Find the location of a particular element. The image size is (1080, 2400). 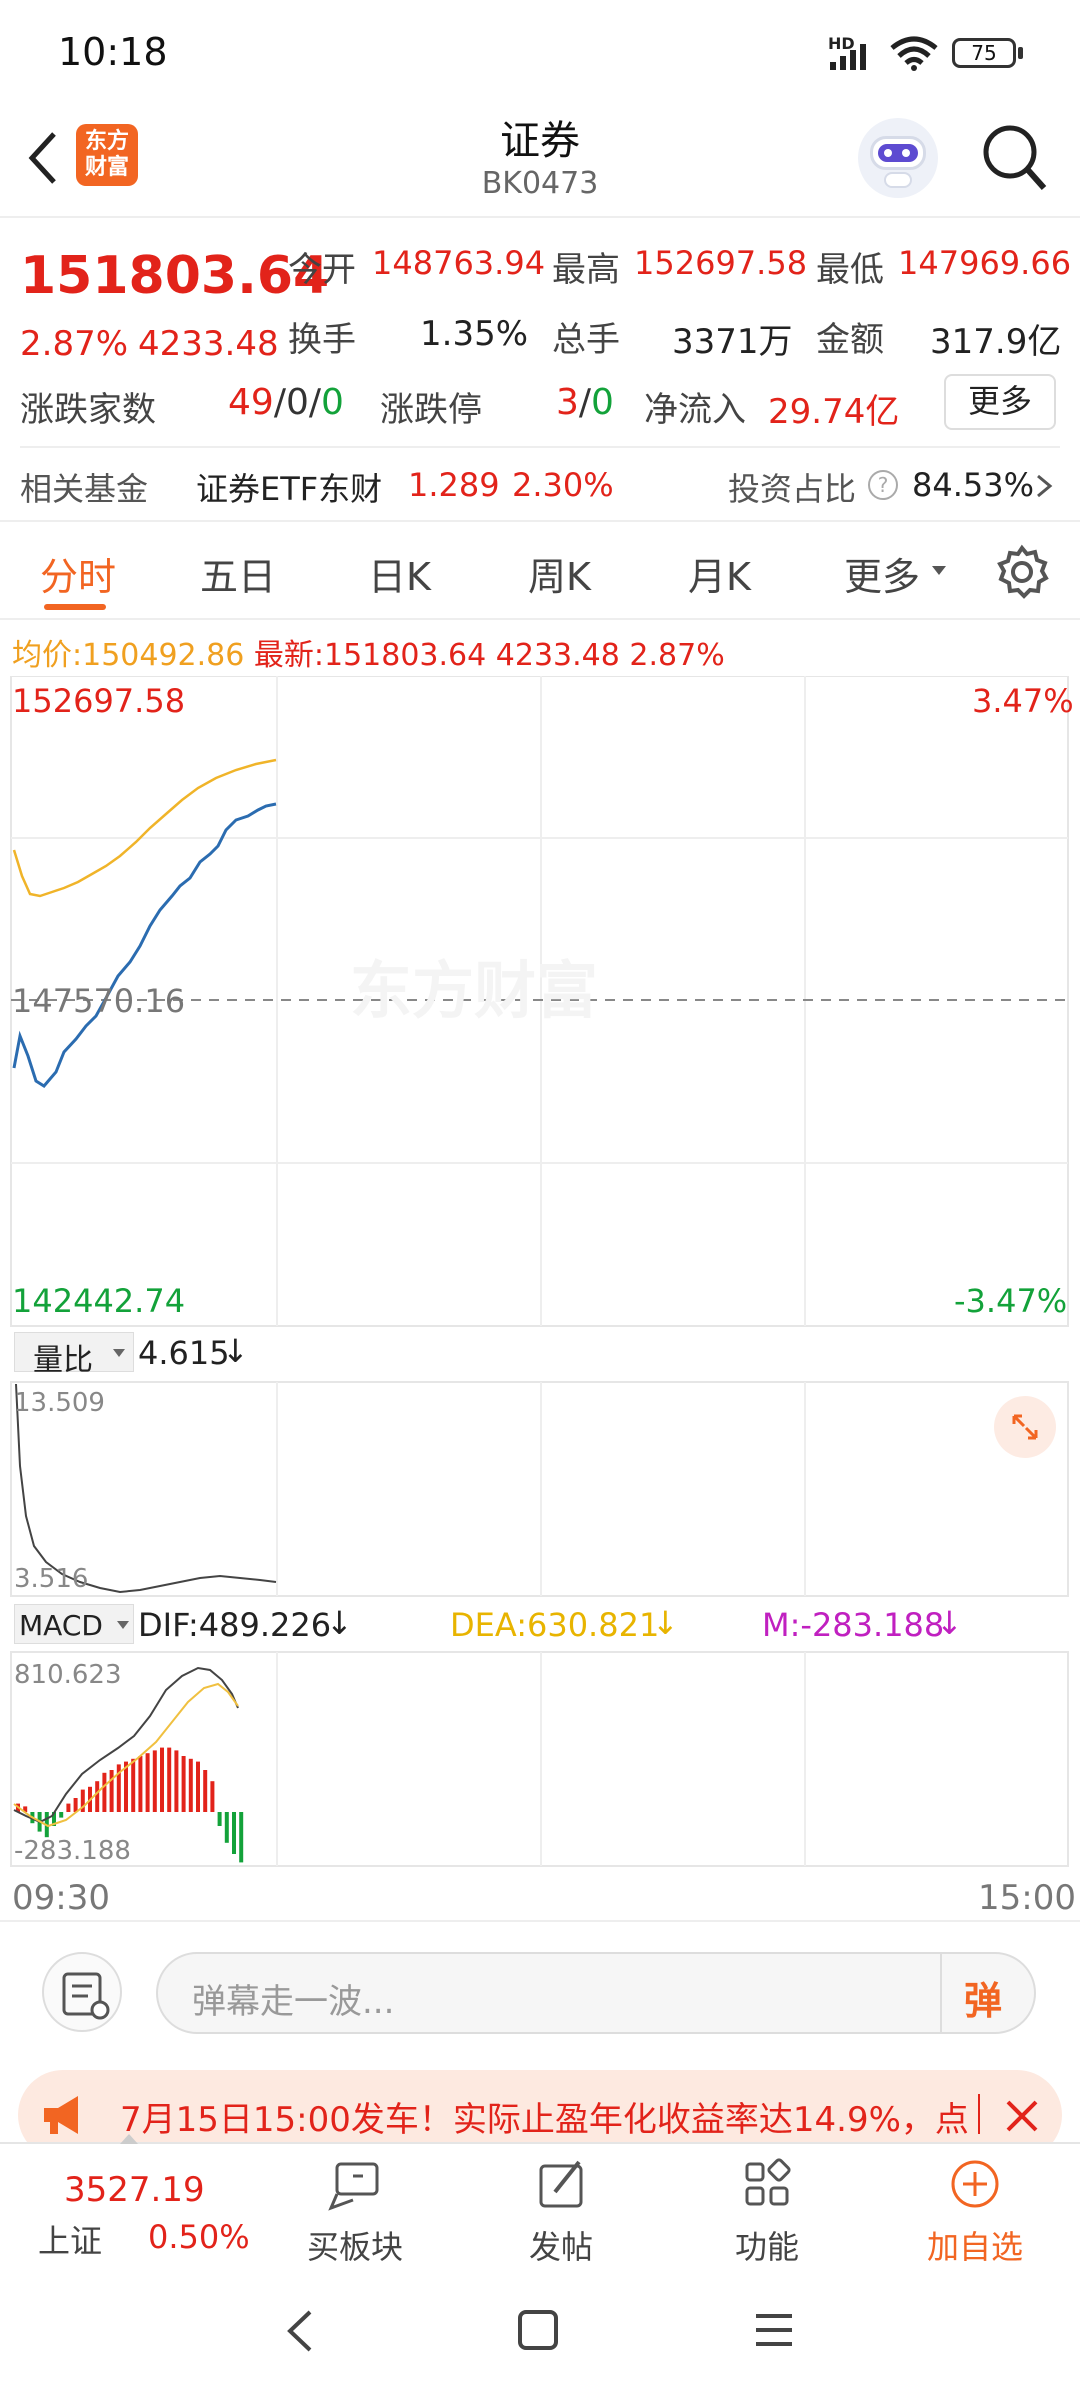

danmu-input: 弹幕走一波... 弹 is located at coordinates (596, 1993).